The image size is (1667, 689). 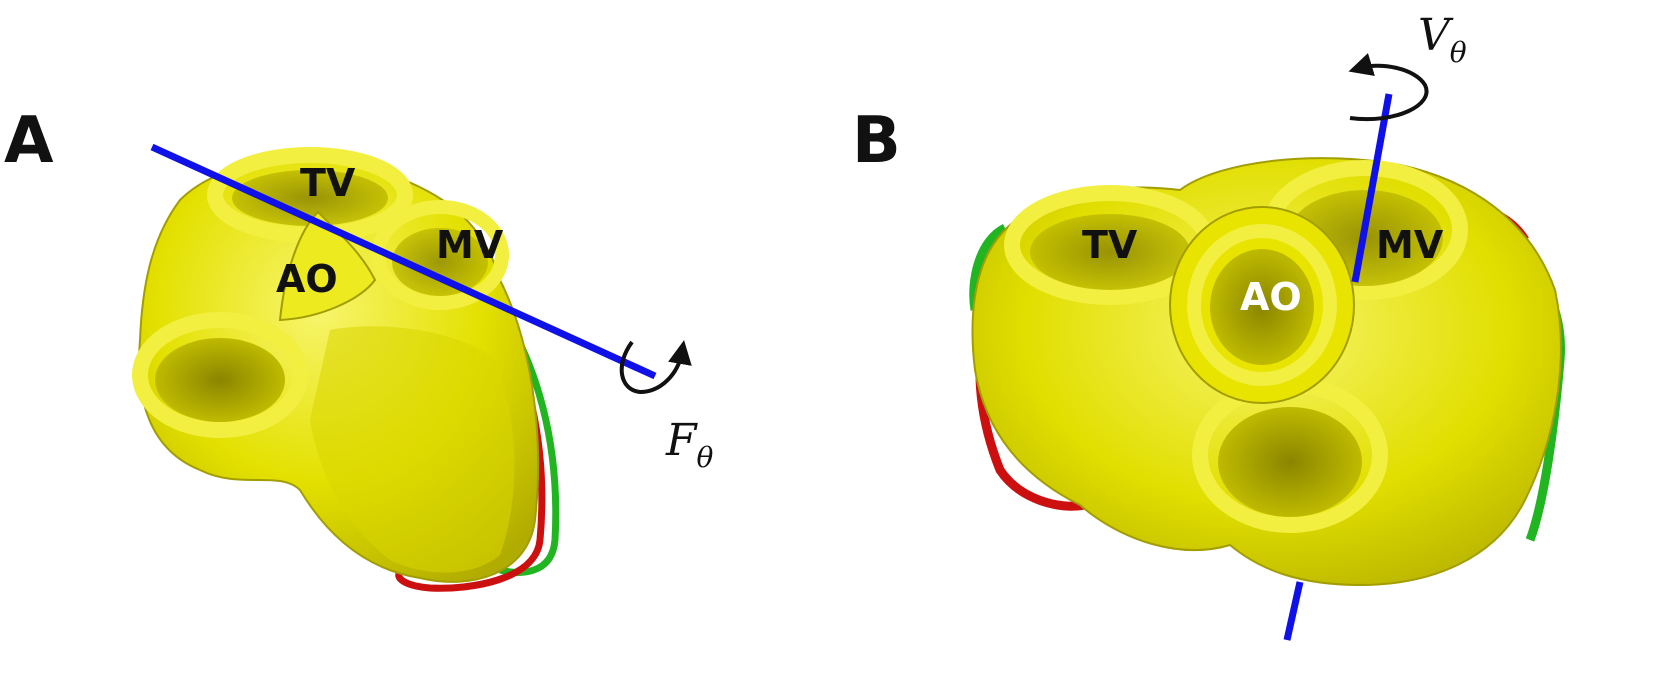 What do you see at coordinates (1442, 39) in the screenshot?
I see `rotation-label-b: Vθ` at bounding box center [1442, 39].